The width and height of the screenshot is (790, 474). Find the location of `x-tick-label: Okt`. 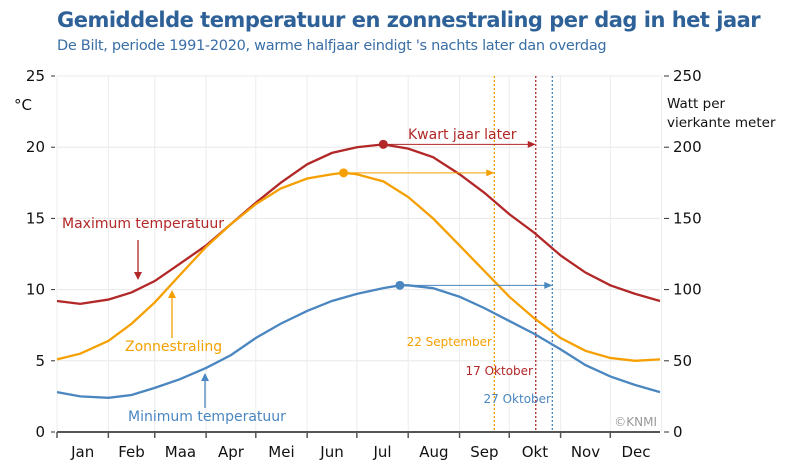

x-tick-label: Okt is located at coordinates (535, 452).